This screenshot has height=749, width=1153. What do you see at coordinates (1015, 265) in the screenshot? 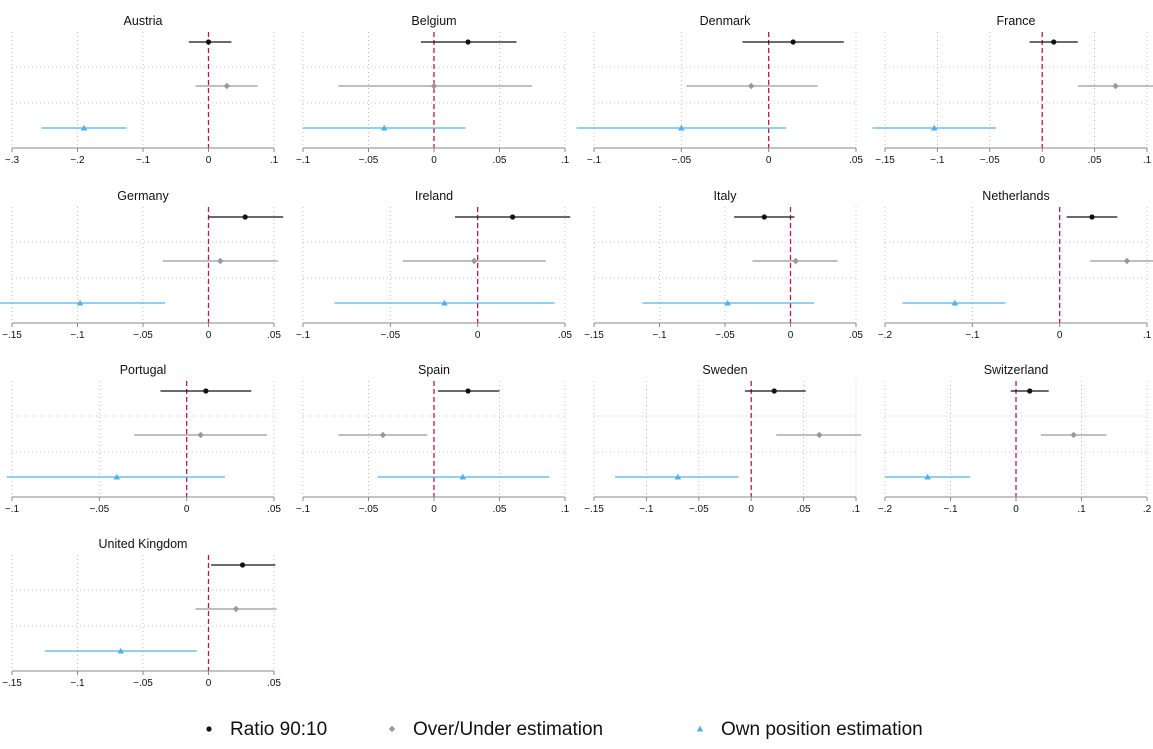
I see `panel-netherlands: Netherlands −.2 −.1 0 .1` at bounding box center [1015, 265].